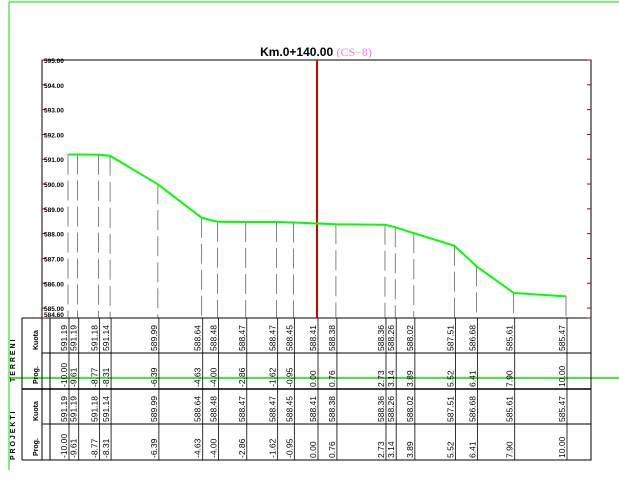 This screenshot has width=619, height=495. What do you see at coordinates (332, 378) in the screenshot?
I see `terreni-prog-value: 0.76` at bounding box center [332, 378].